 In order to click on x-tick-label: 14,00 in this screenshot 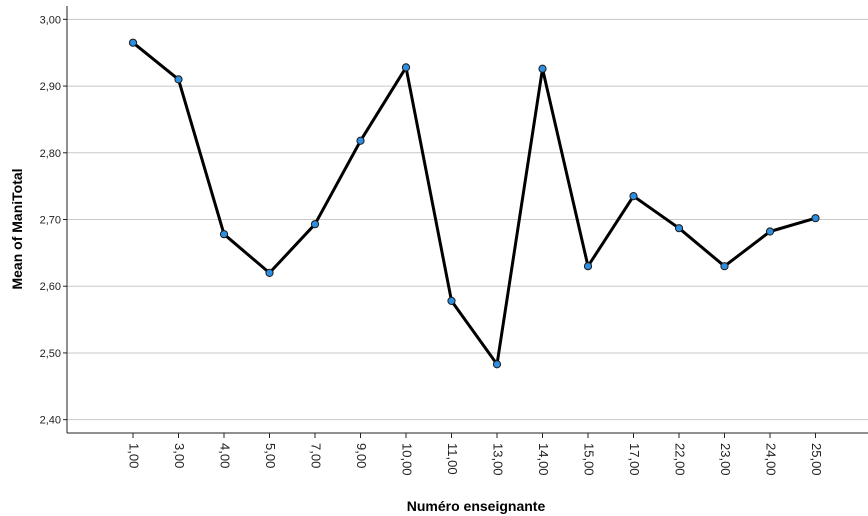, I will do `click(543, 459)`.